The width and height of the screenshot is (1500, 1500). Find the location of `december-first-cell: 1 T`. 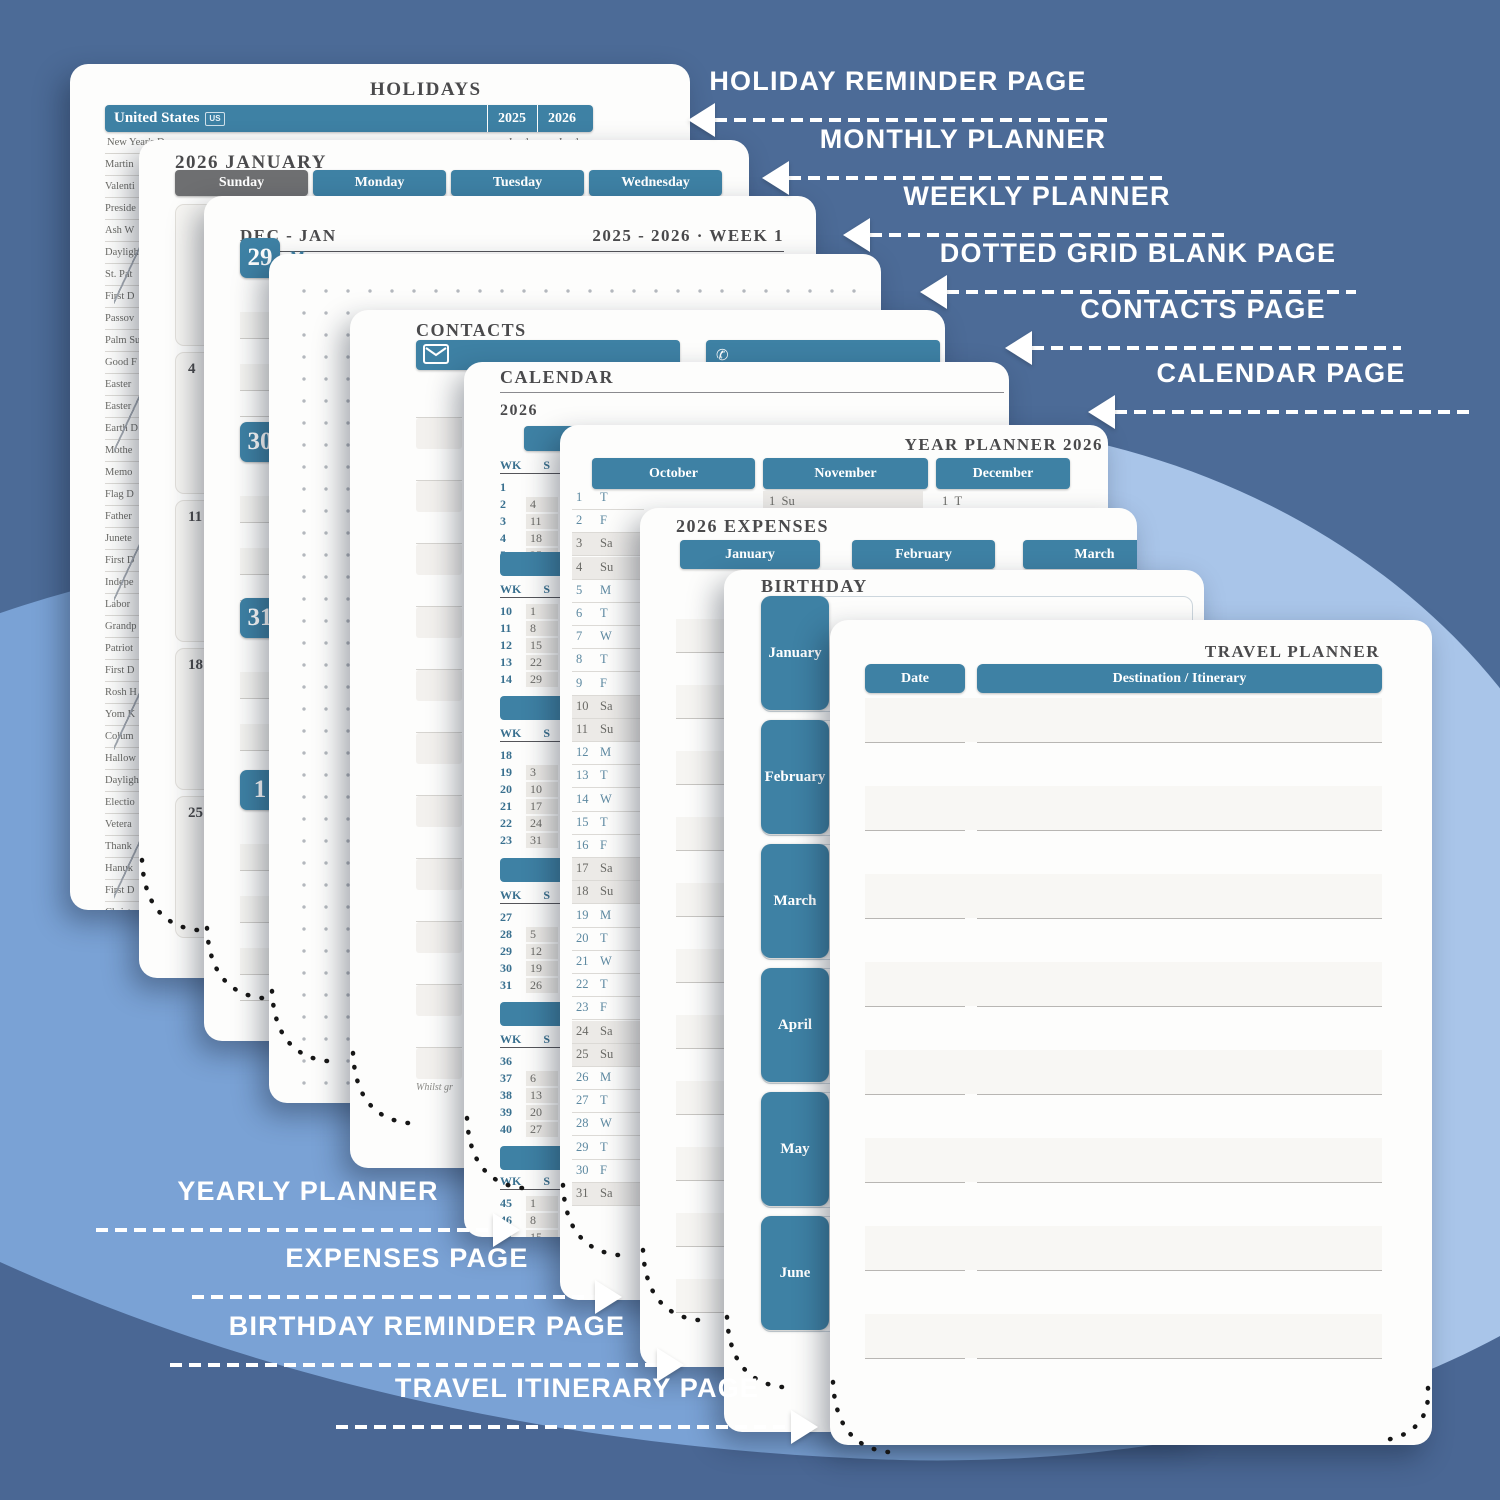

december-first-cell: 1 T is located at coordinates (952, 501).